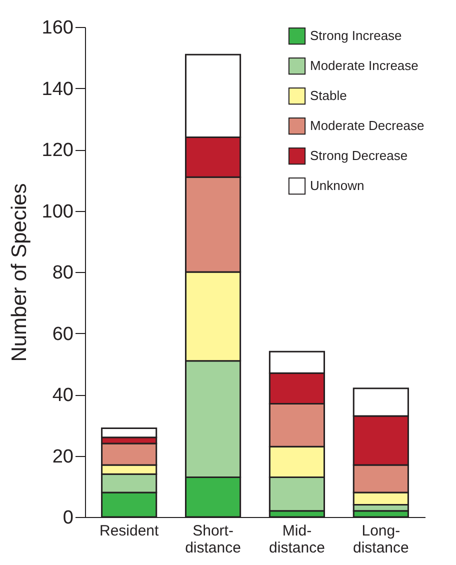 The width and height of the screenshot is (456, 565). What do you see at coordinates (58, 28) in the screenshot?
I see `y-tick-label: 160` at bounding box center [58, 28].